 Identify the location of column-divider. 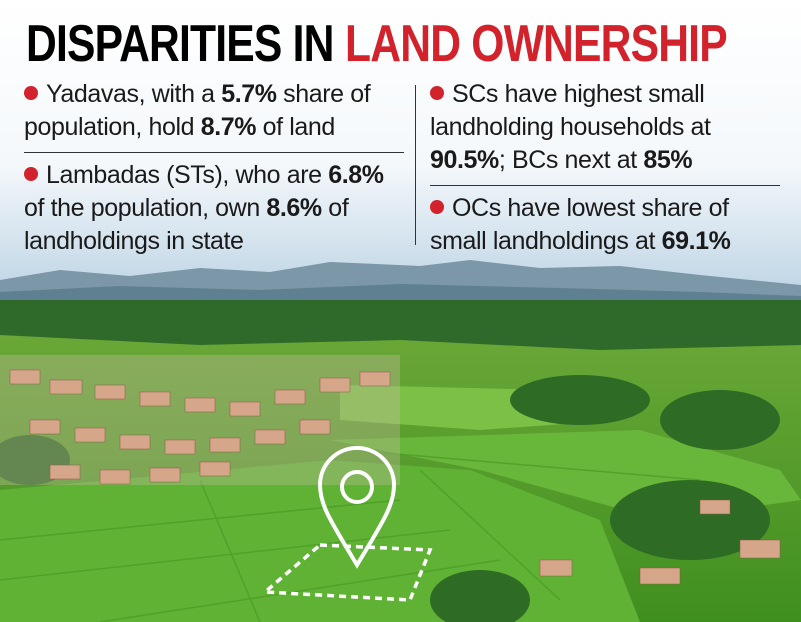
(415, 165).